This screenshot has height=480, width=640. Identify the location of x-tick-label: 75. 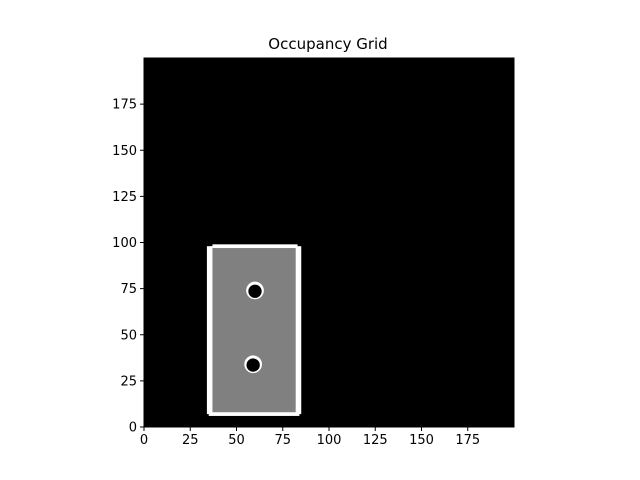
(282, 440).